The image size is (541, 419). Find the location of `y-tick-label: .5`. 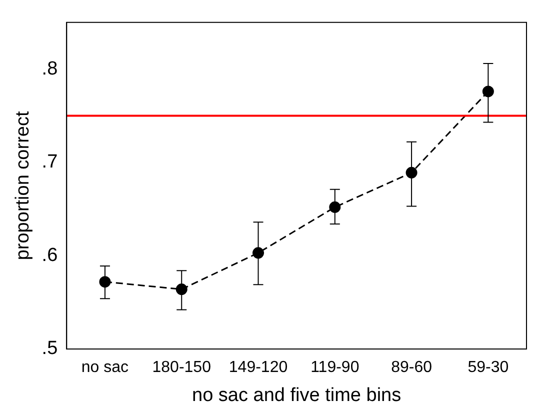

y-tick-label: .5 is located at coordinates (50, 349).